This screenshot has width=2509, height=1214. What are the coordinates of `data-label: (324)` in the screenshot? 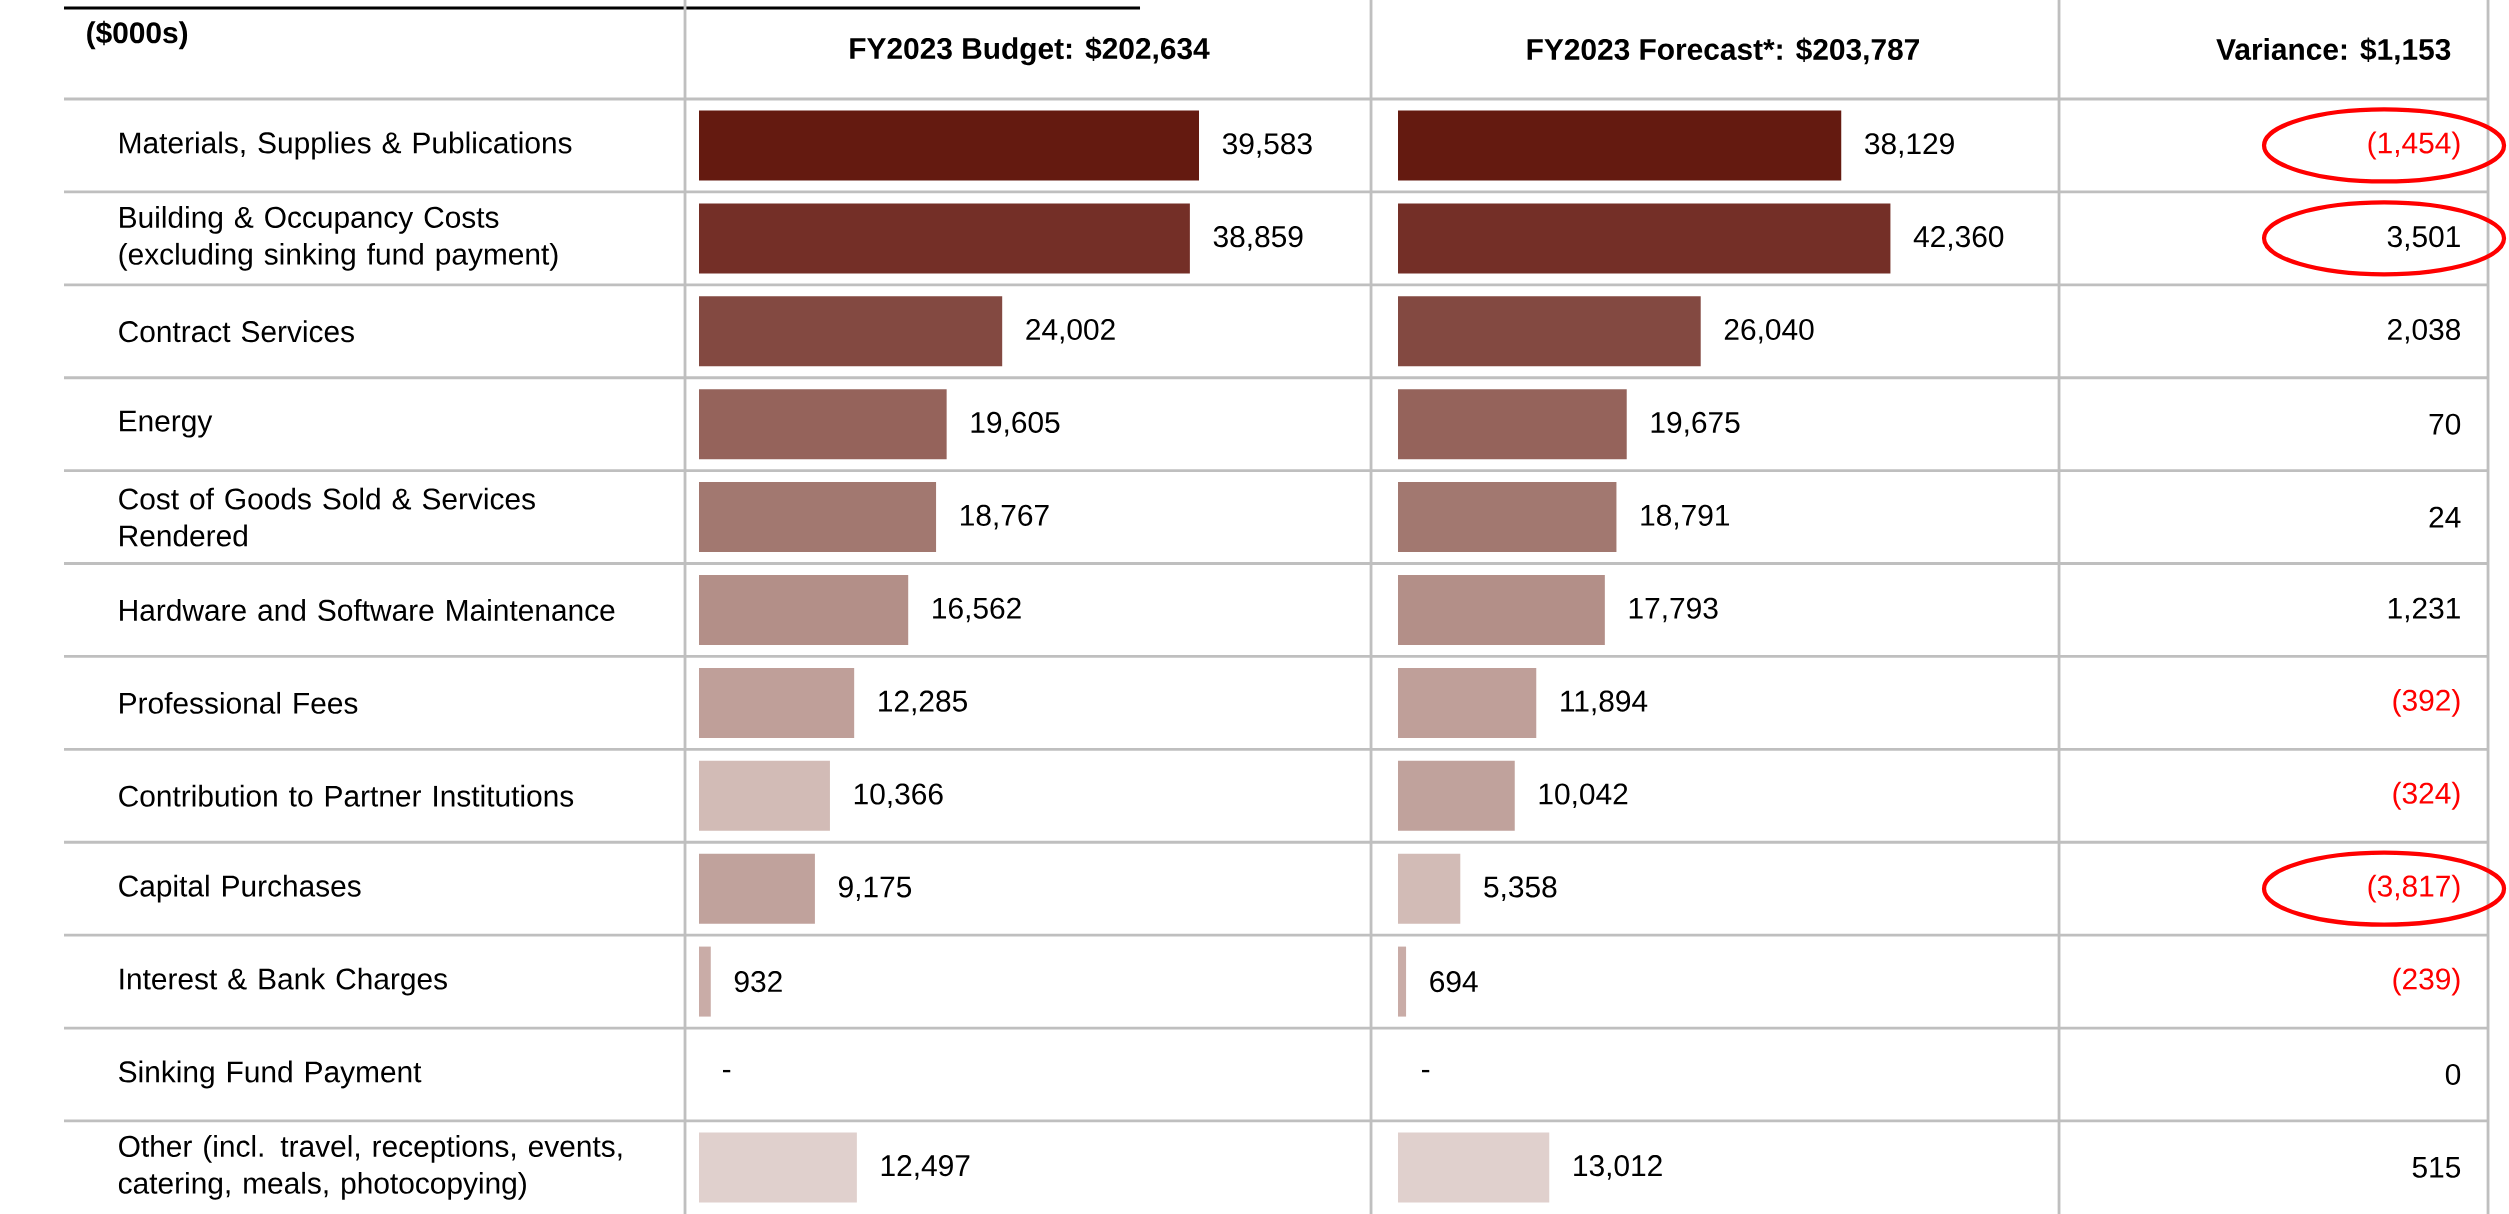 It's located at (2426, 795).